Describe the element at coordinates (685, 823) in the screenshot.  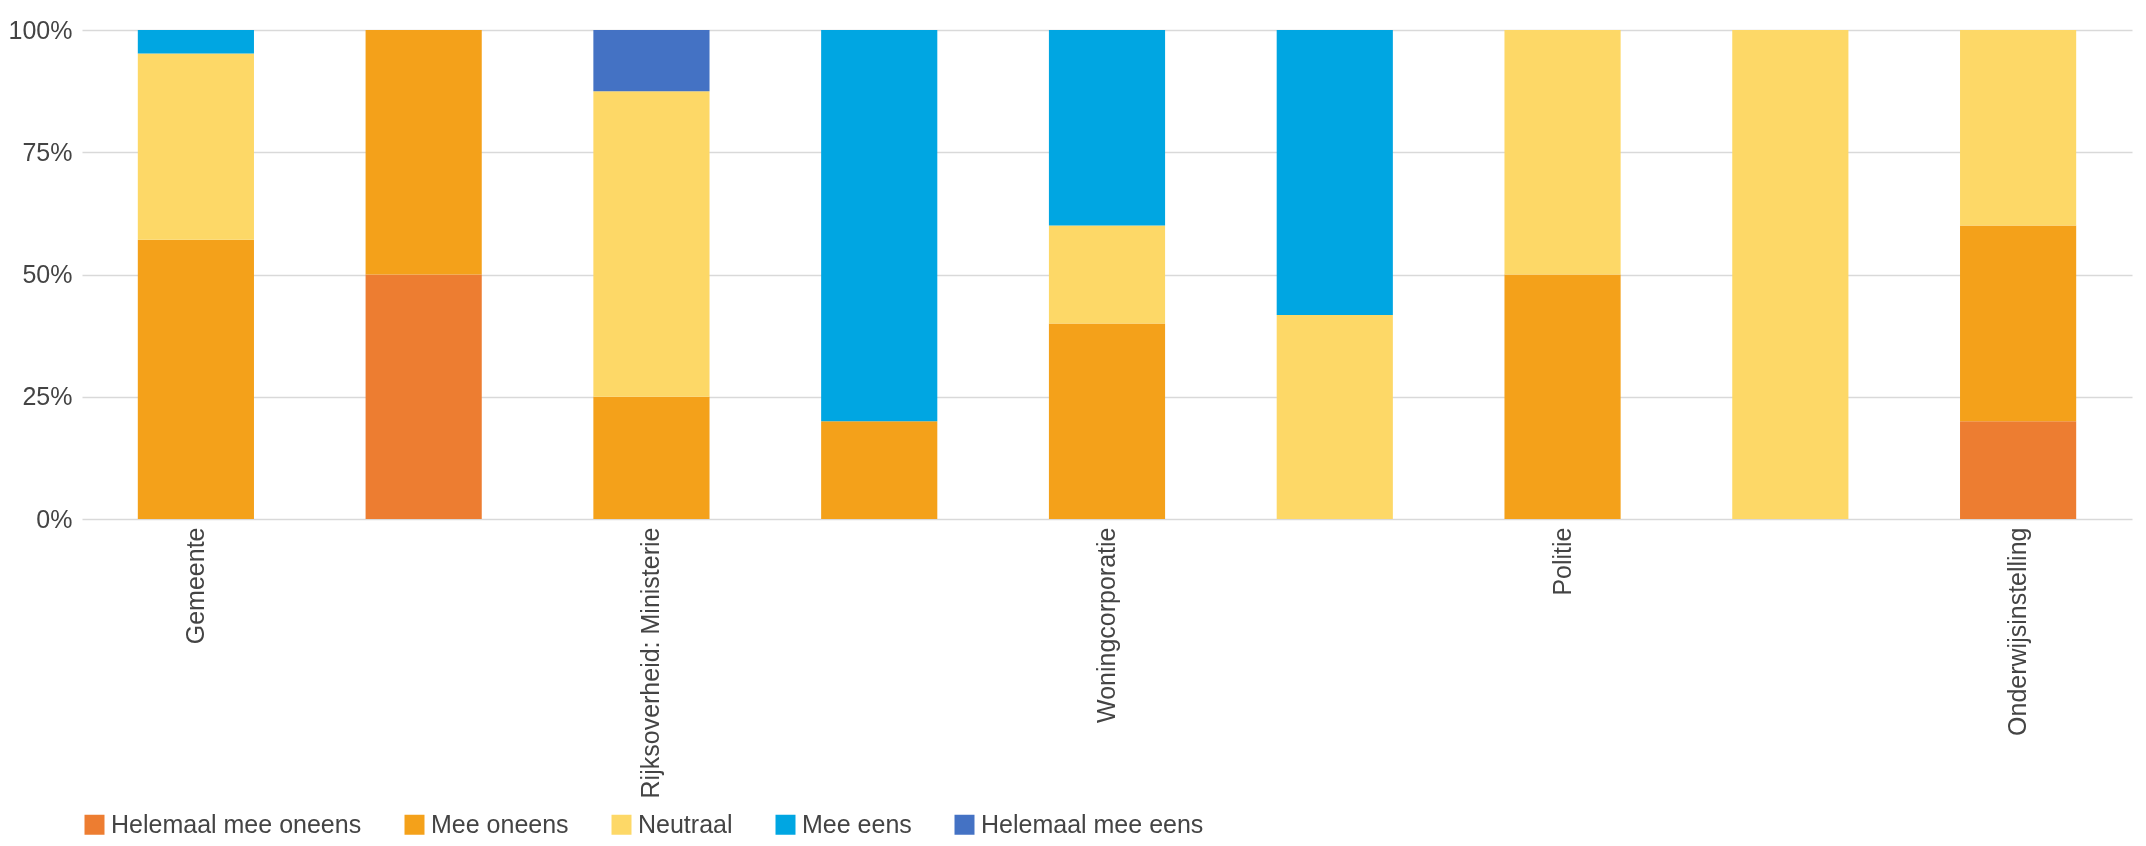
I see `legend-label: Neutraal` at that location.